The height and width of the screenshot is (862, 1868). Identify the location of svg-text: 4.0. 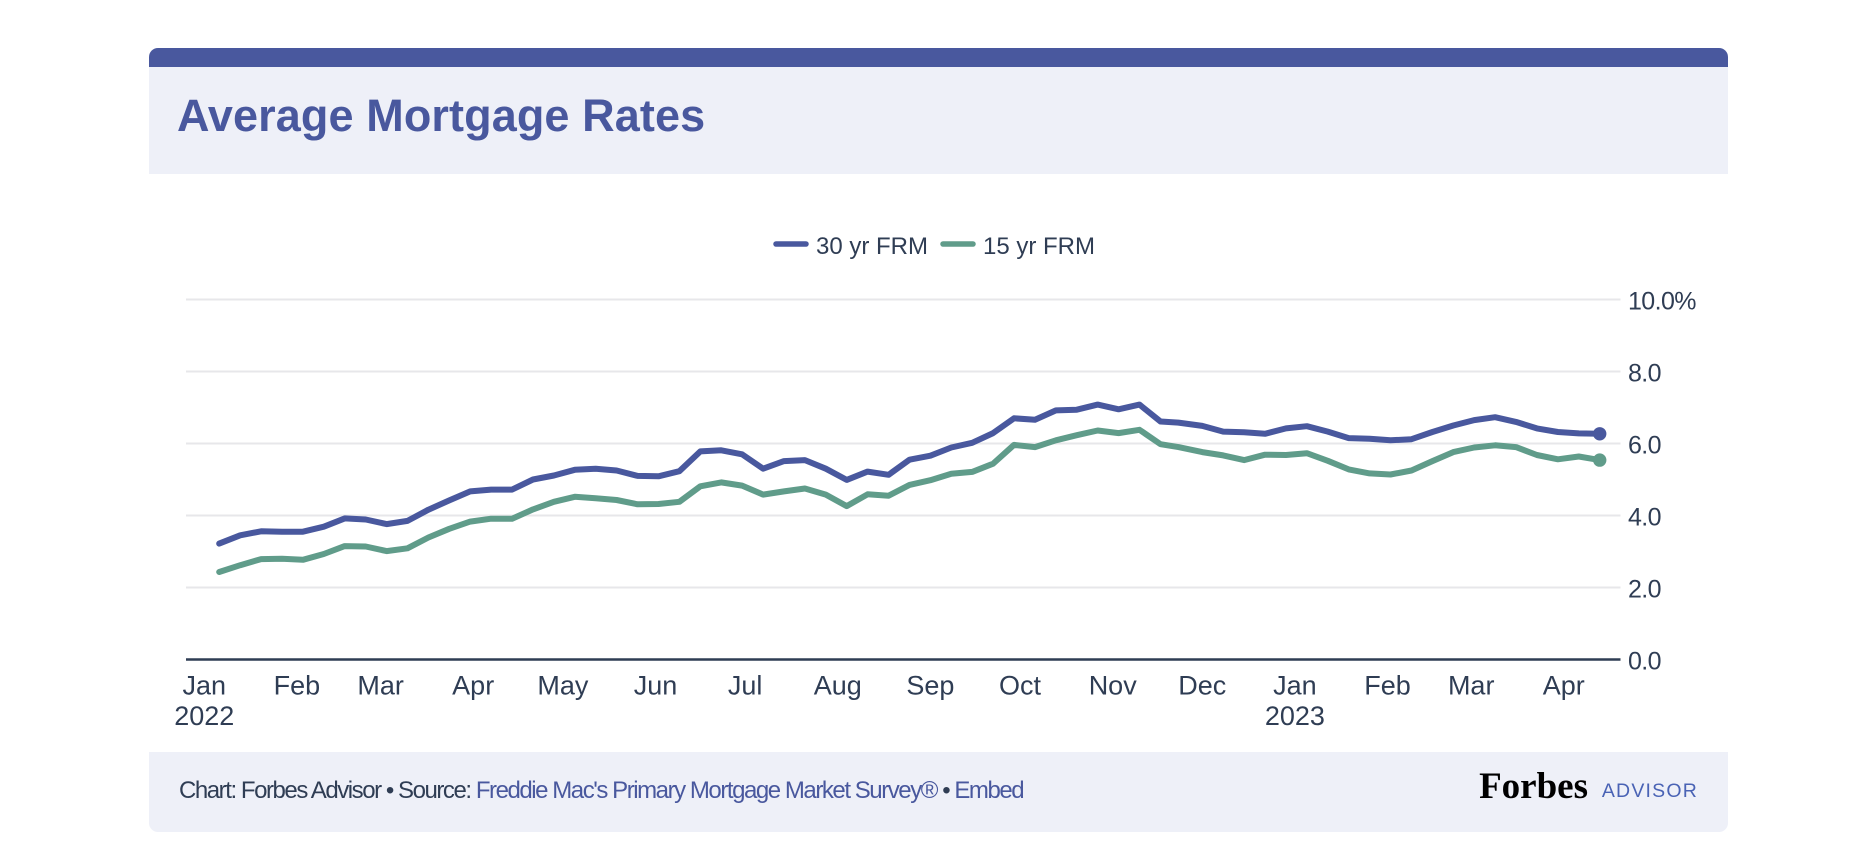
(1644, 517).